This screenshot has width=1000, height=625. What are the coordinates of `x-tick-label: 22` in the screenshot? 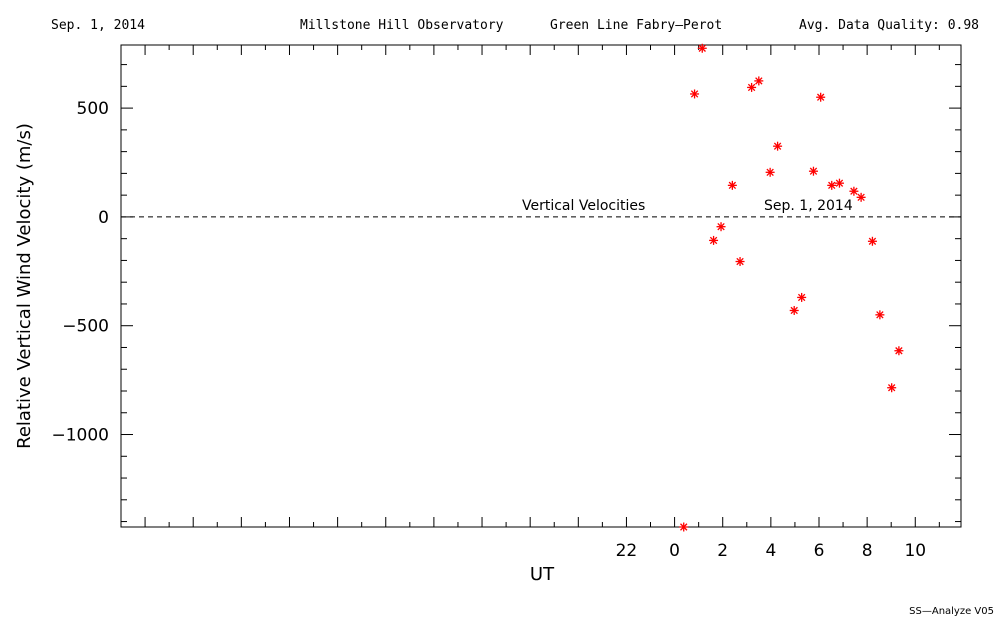 It's located at (627, 551).